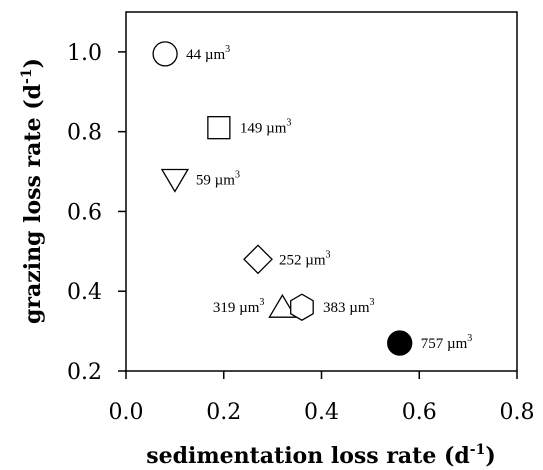  I want to click on x-tick-label: 0.8, so click(517, 412).